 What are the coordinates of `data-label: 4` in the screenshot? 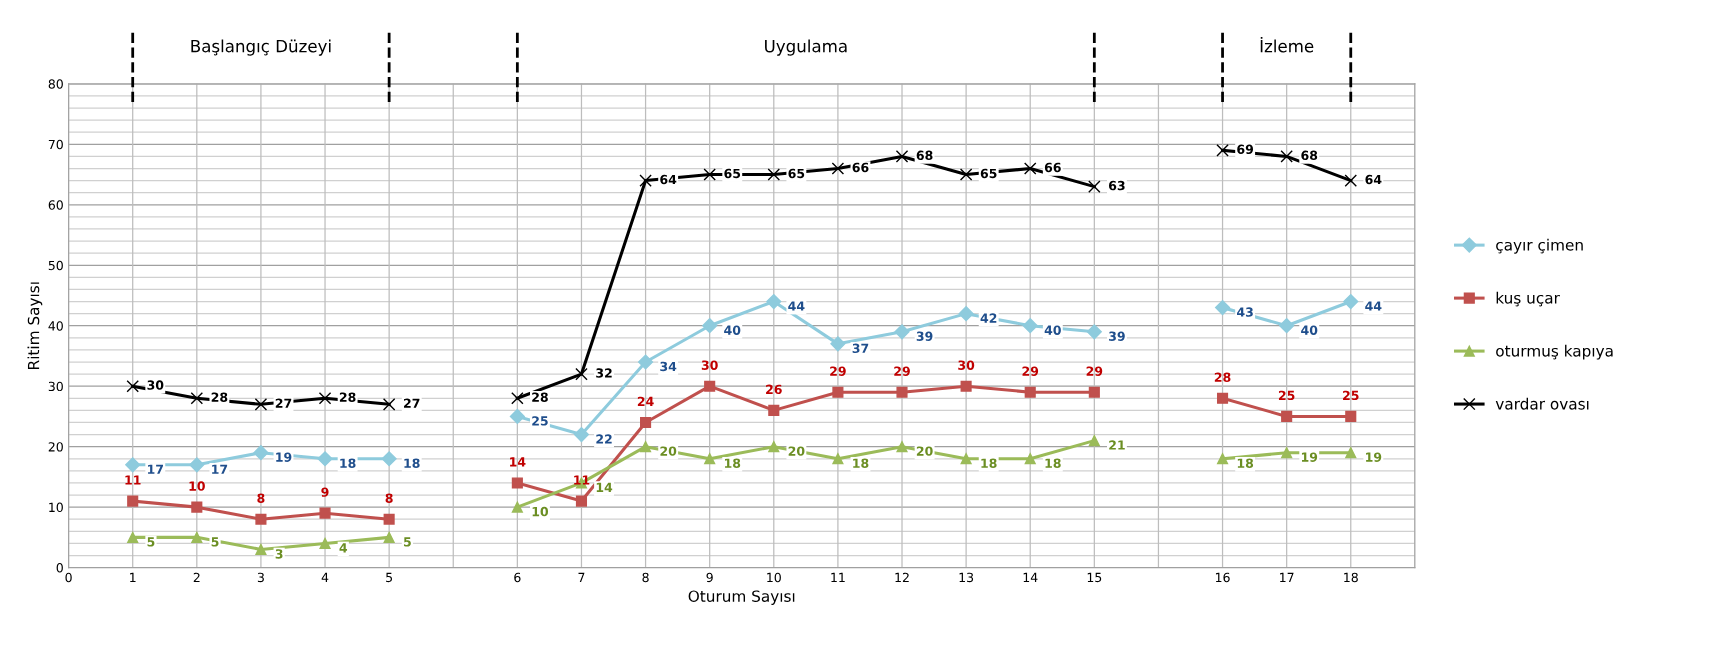 It's located at (343, 548).